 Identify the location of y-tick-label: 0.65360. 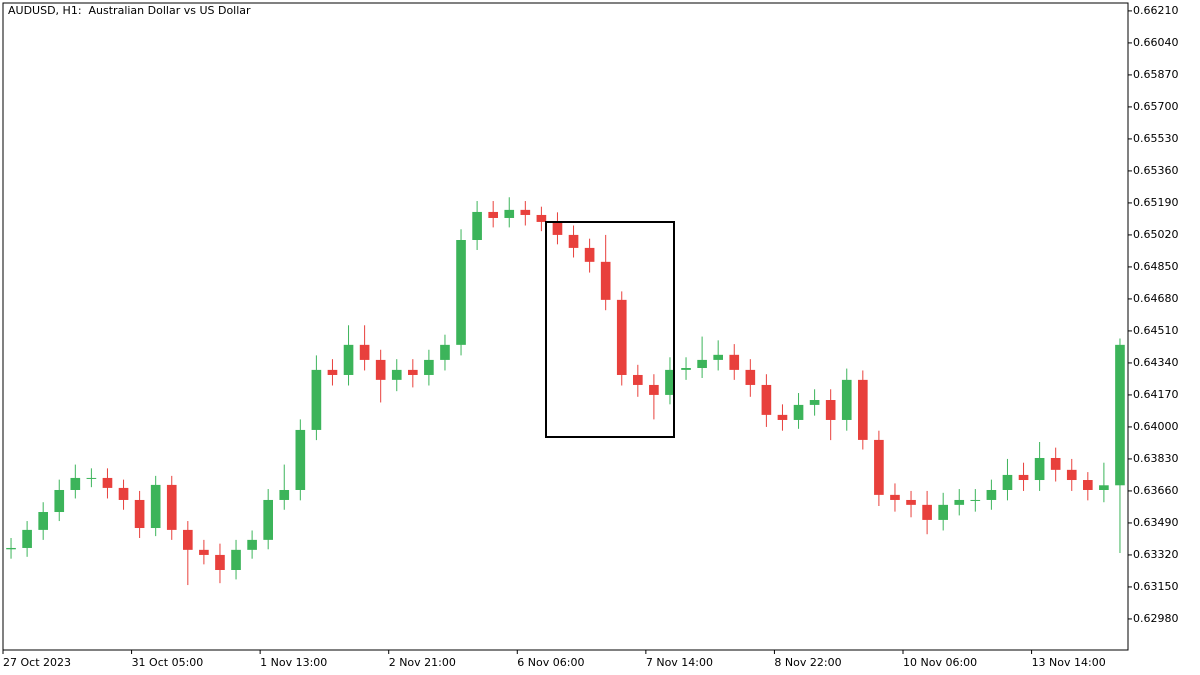
(1156, 170).